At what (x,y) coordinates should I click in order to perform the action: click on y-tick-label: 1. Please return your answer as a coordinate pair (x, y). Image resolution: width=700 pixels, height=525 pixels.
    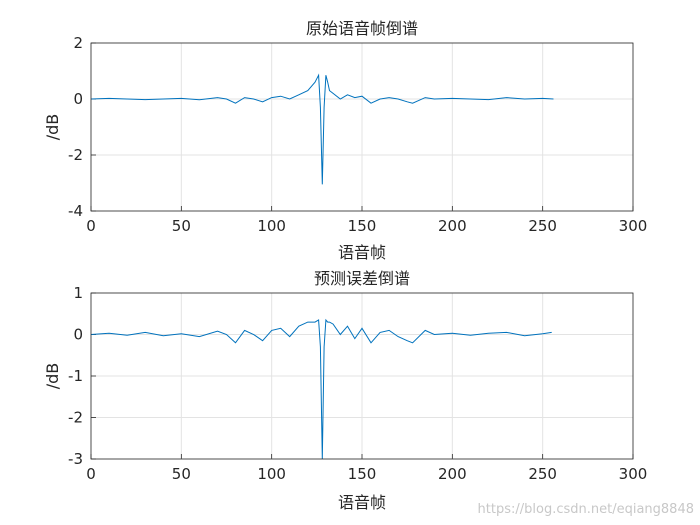
    Looking at the image, I should click on (78, 293).